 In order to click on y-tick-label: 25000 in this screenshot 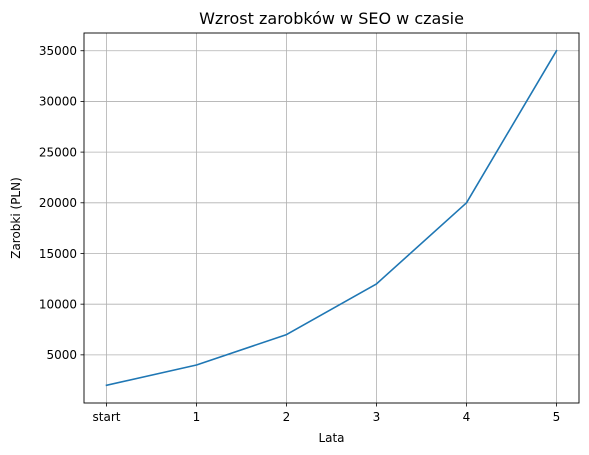, I will do `click(58, 152)`.